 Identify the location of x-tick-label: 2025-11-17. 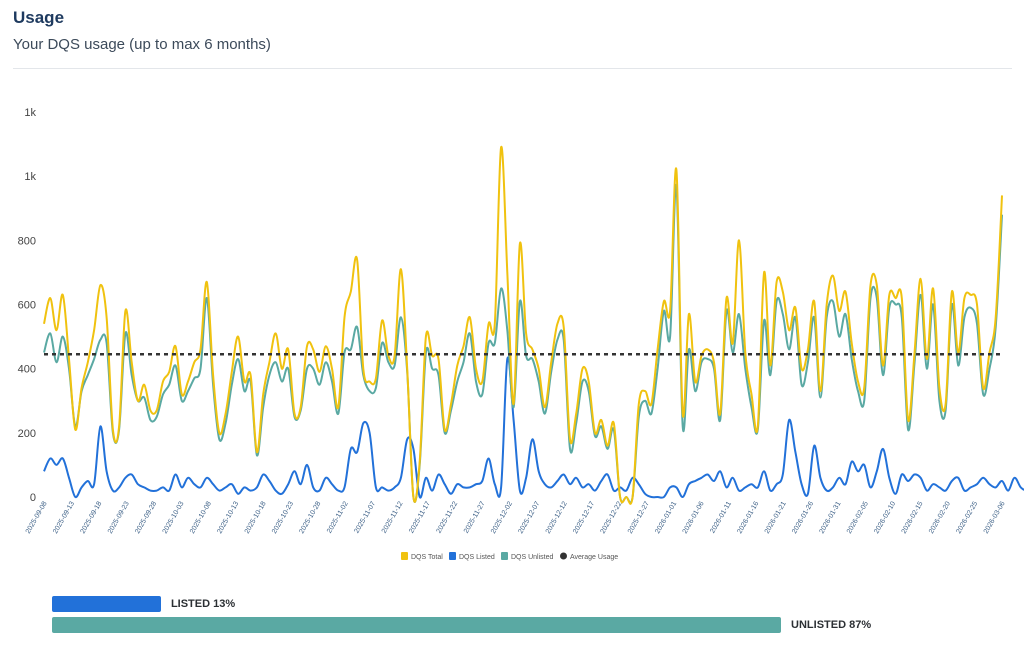
(420, 517).